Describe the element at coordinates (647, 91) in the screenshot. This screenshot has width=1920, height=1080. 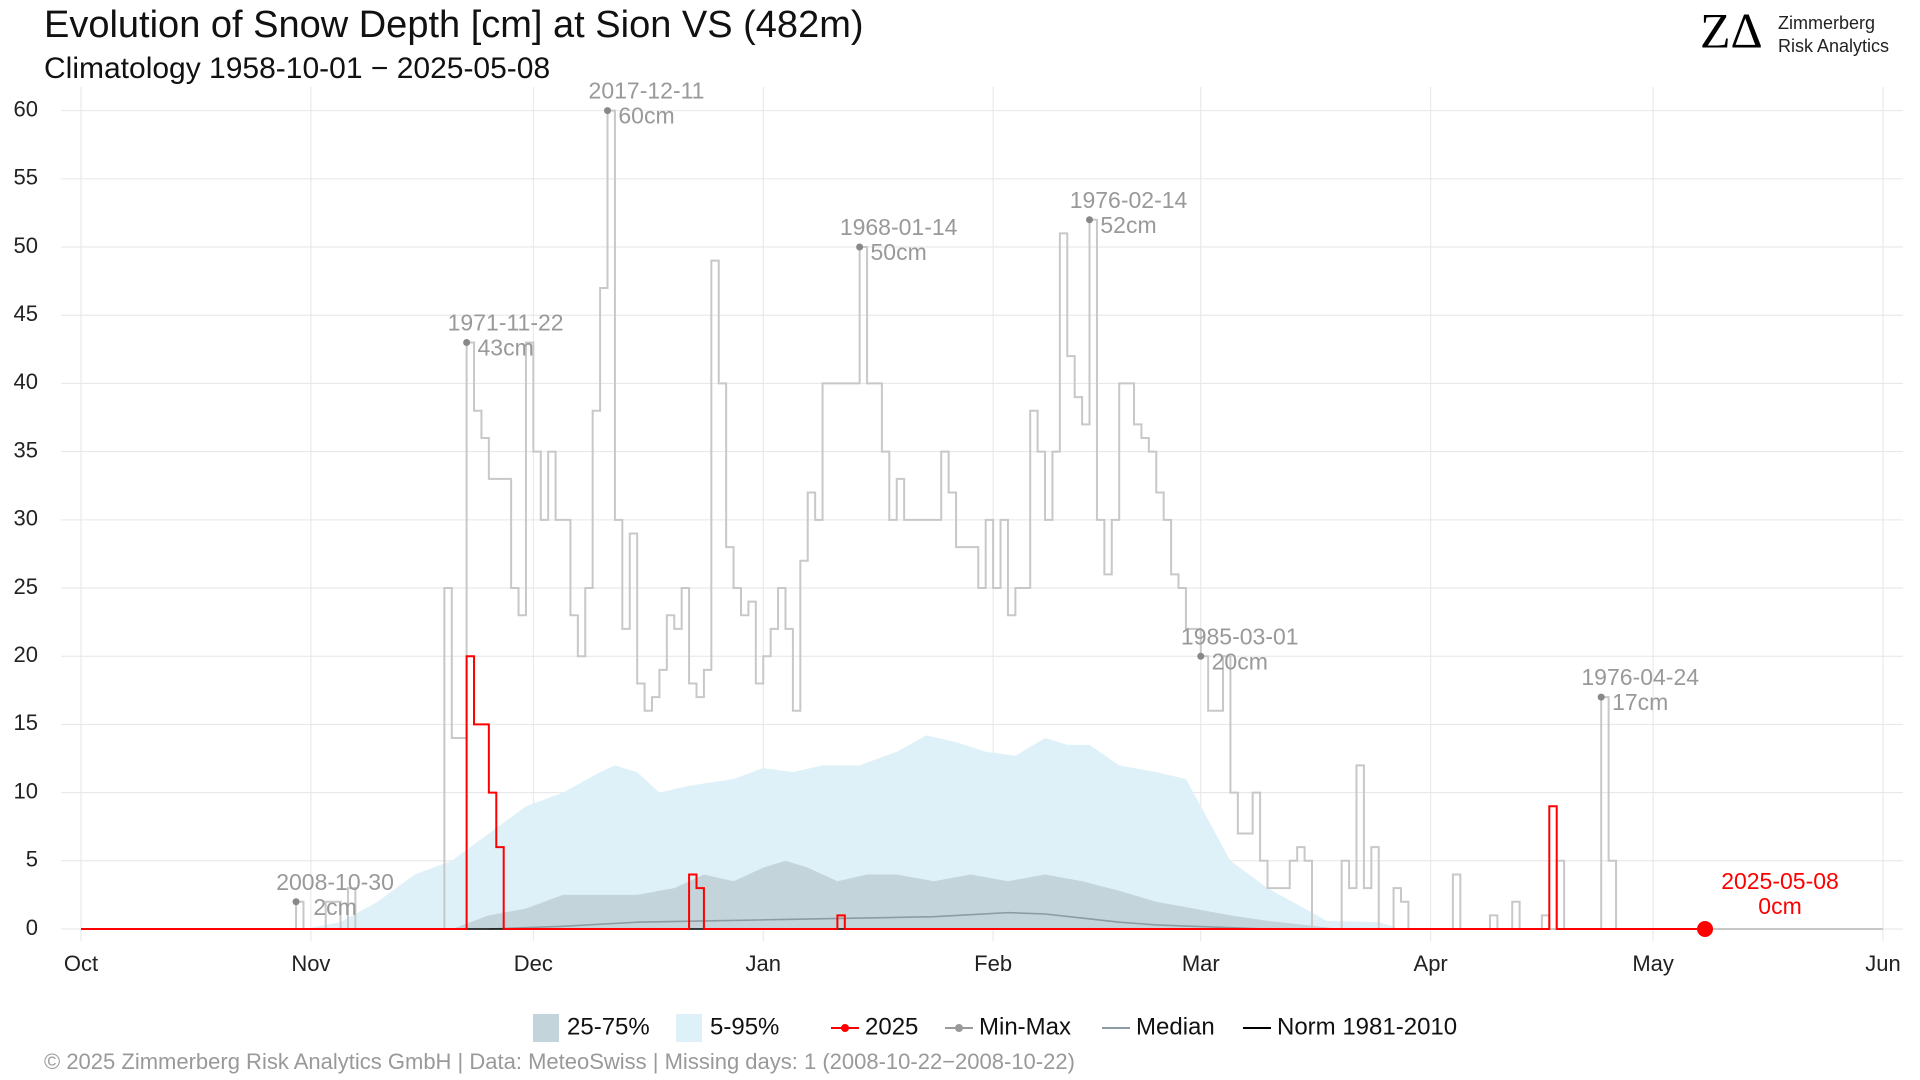
I see `annotation-date: 2017-12-11` at that location.